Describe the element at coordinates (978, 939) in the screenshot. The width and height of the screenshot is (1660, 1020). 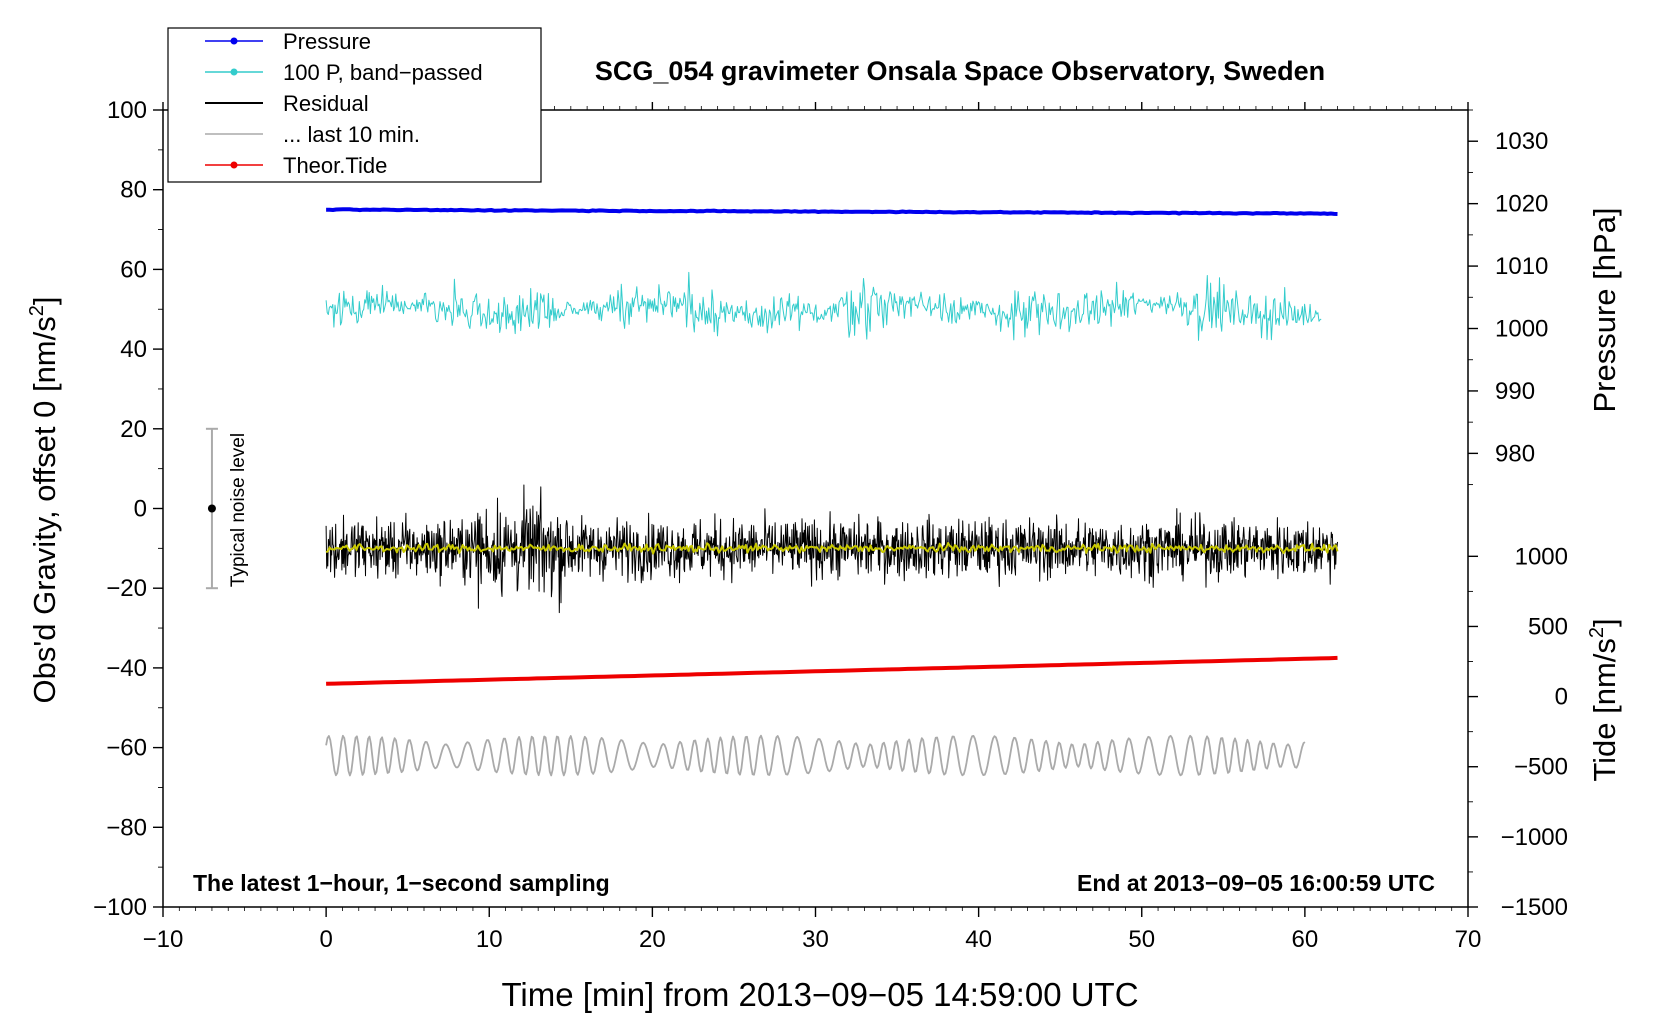
I see `x-tick-label: 40` at that location.